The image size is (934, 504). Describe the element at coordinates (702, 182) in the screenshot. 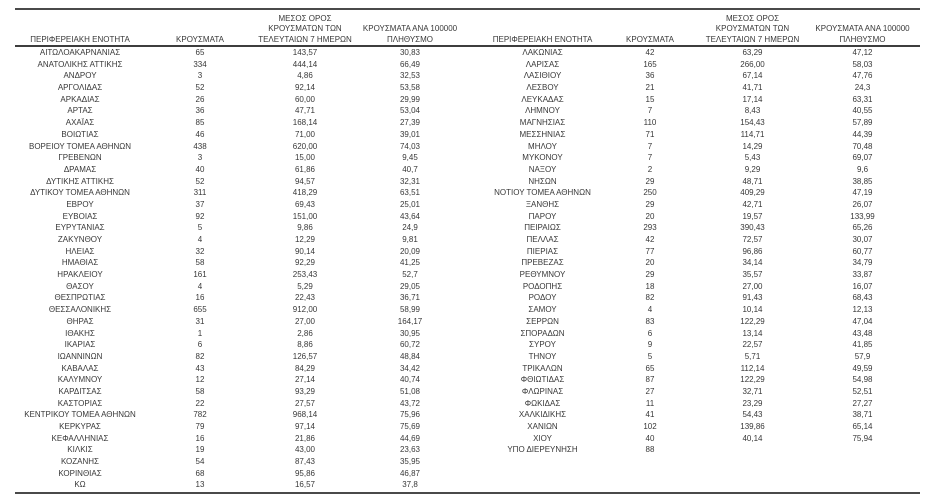

I see `table-row: ΝΗΣΩΝ 29 48,71 38,85` at that location.